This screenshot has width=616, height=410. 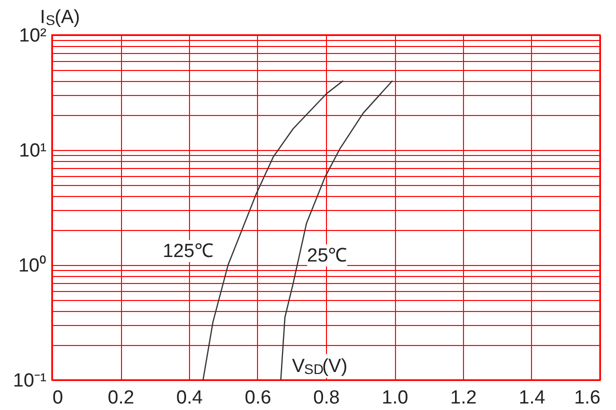 I want to click on y-tick-label: 10¹, so click(x=32, y=151).